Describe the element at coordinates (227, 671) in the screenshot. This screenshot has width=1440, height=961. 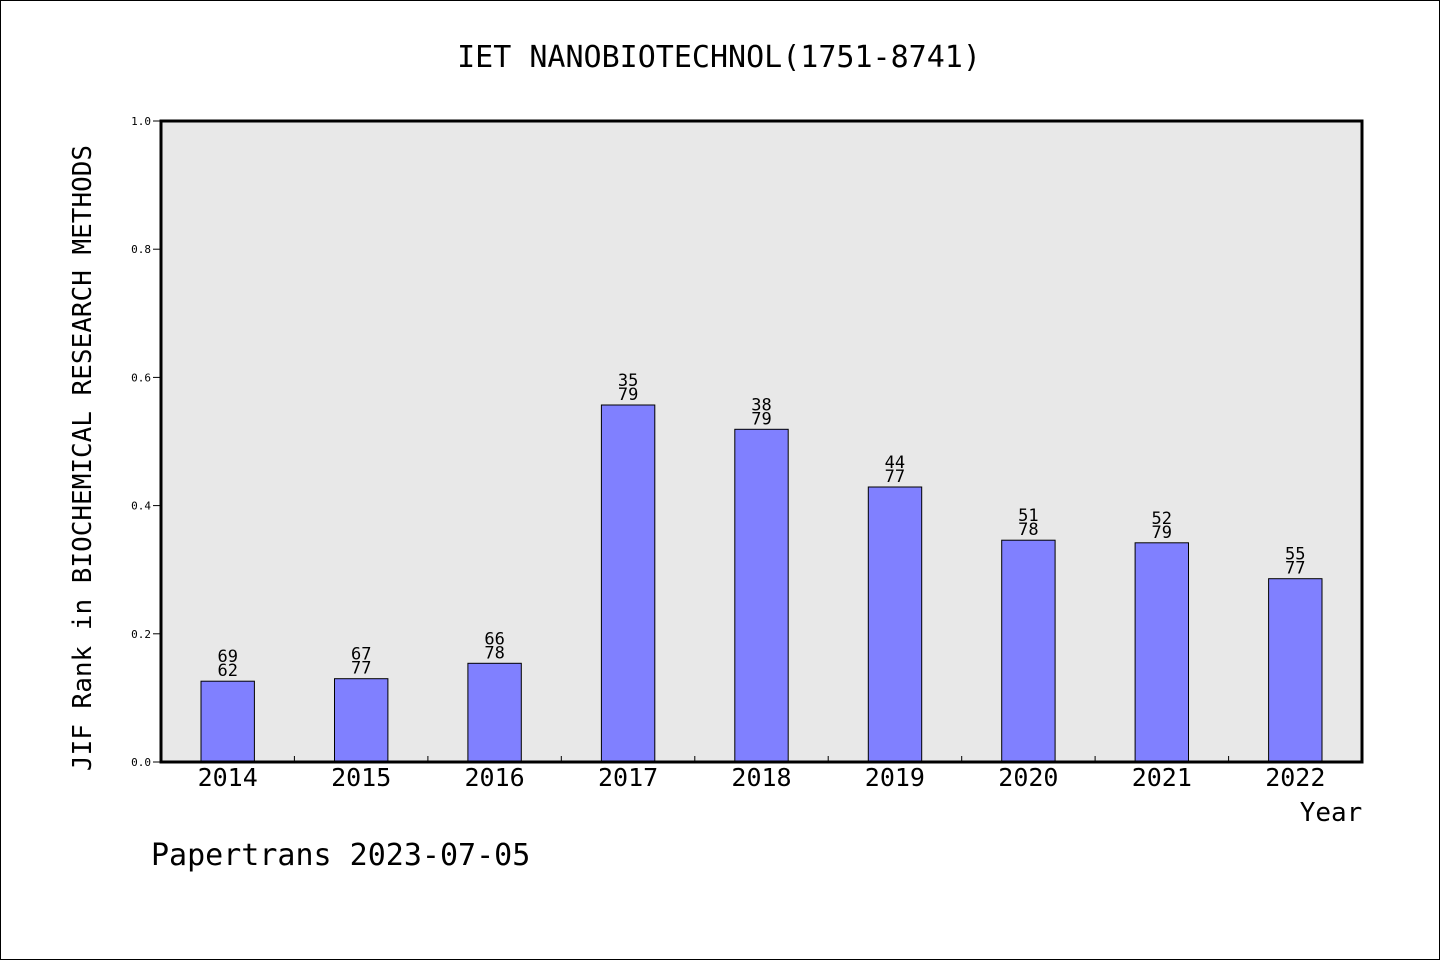
I see `bar-label-bottom-2014: 62` at that location.